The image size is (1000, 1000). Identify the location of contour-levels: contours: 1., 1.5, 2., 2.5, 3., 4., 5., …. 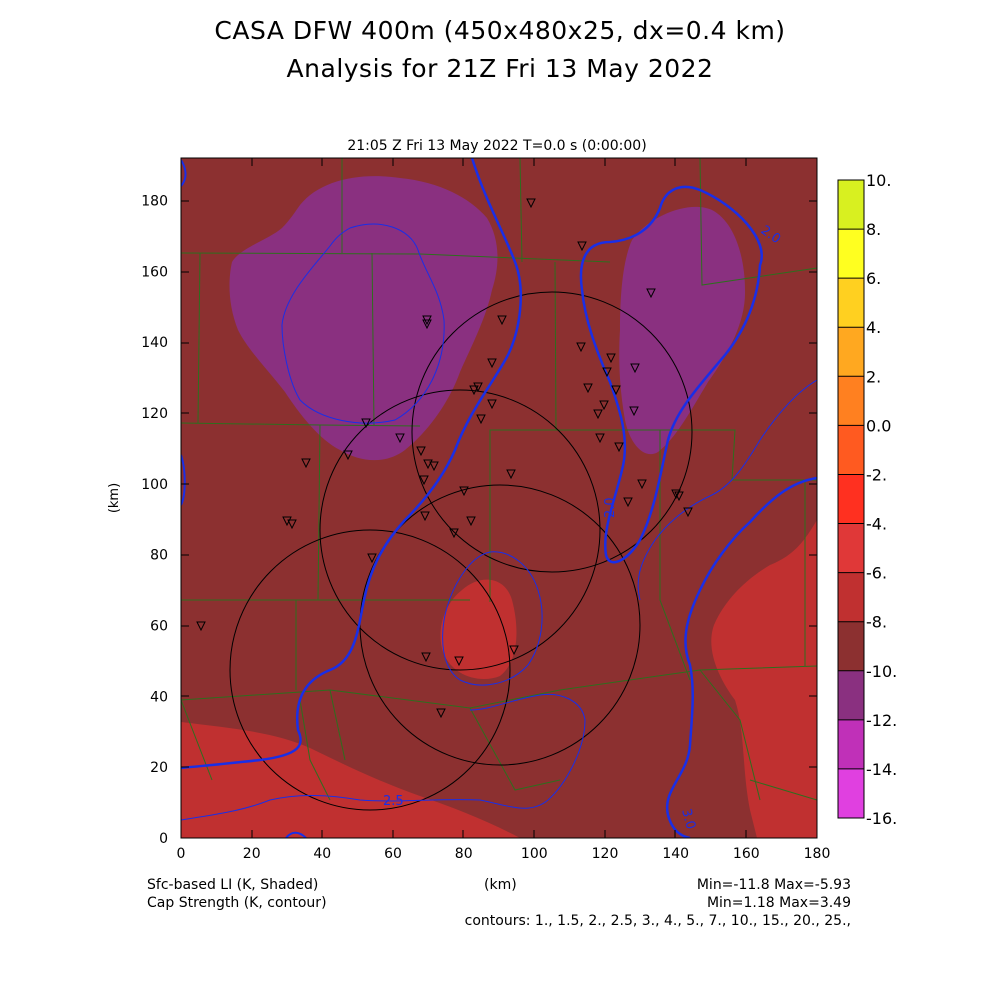
(657, 921).